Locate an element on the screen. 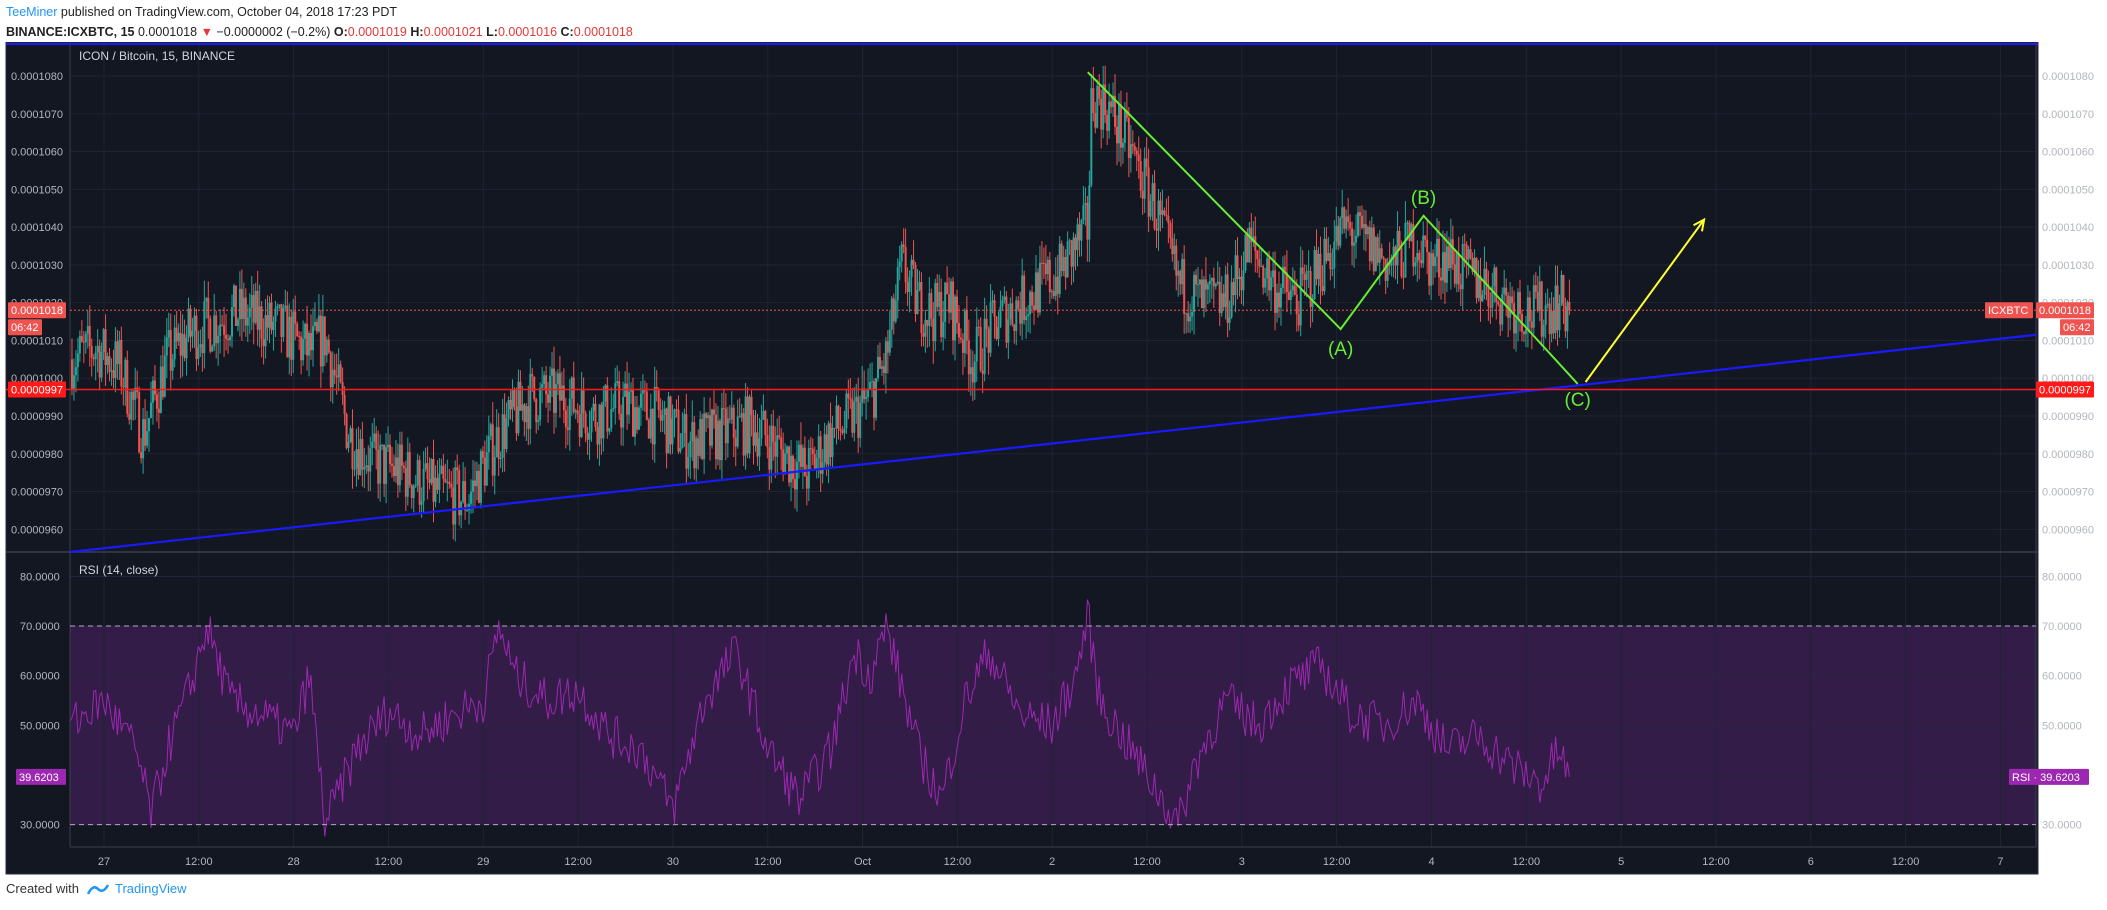 The height and width of the screenshot is (910, 2107). countdown-badge-right-bg is located at coordinates (2077, 327).